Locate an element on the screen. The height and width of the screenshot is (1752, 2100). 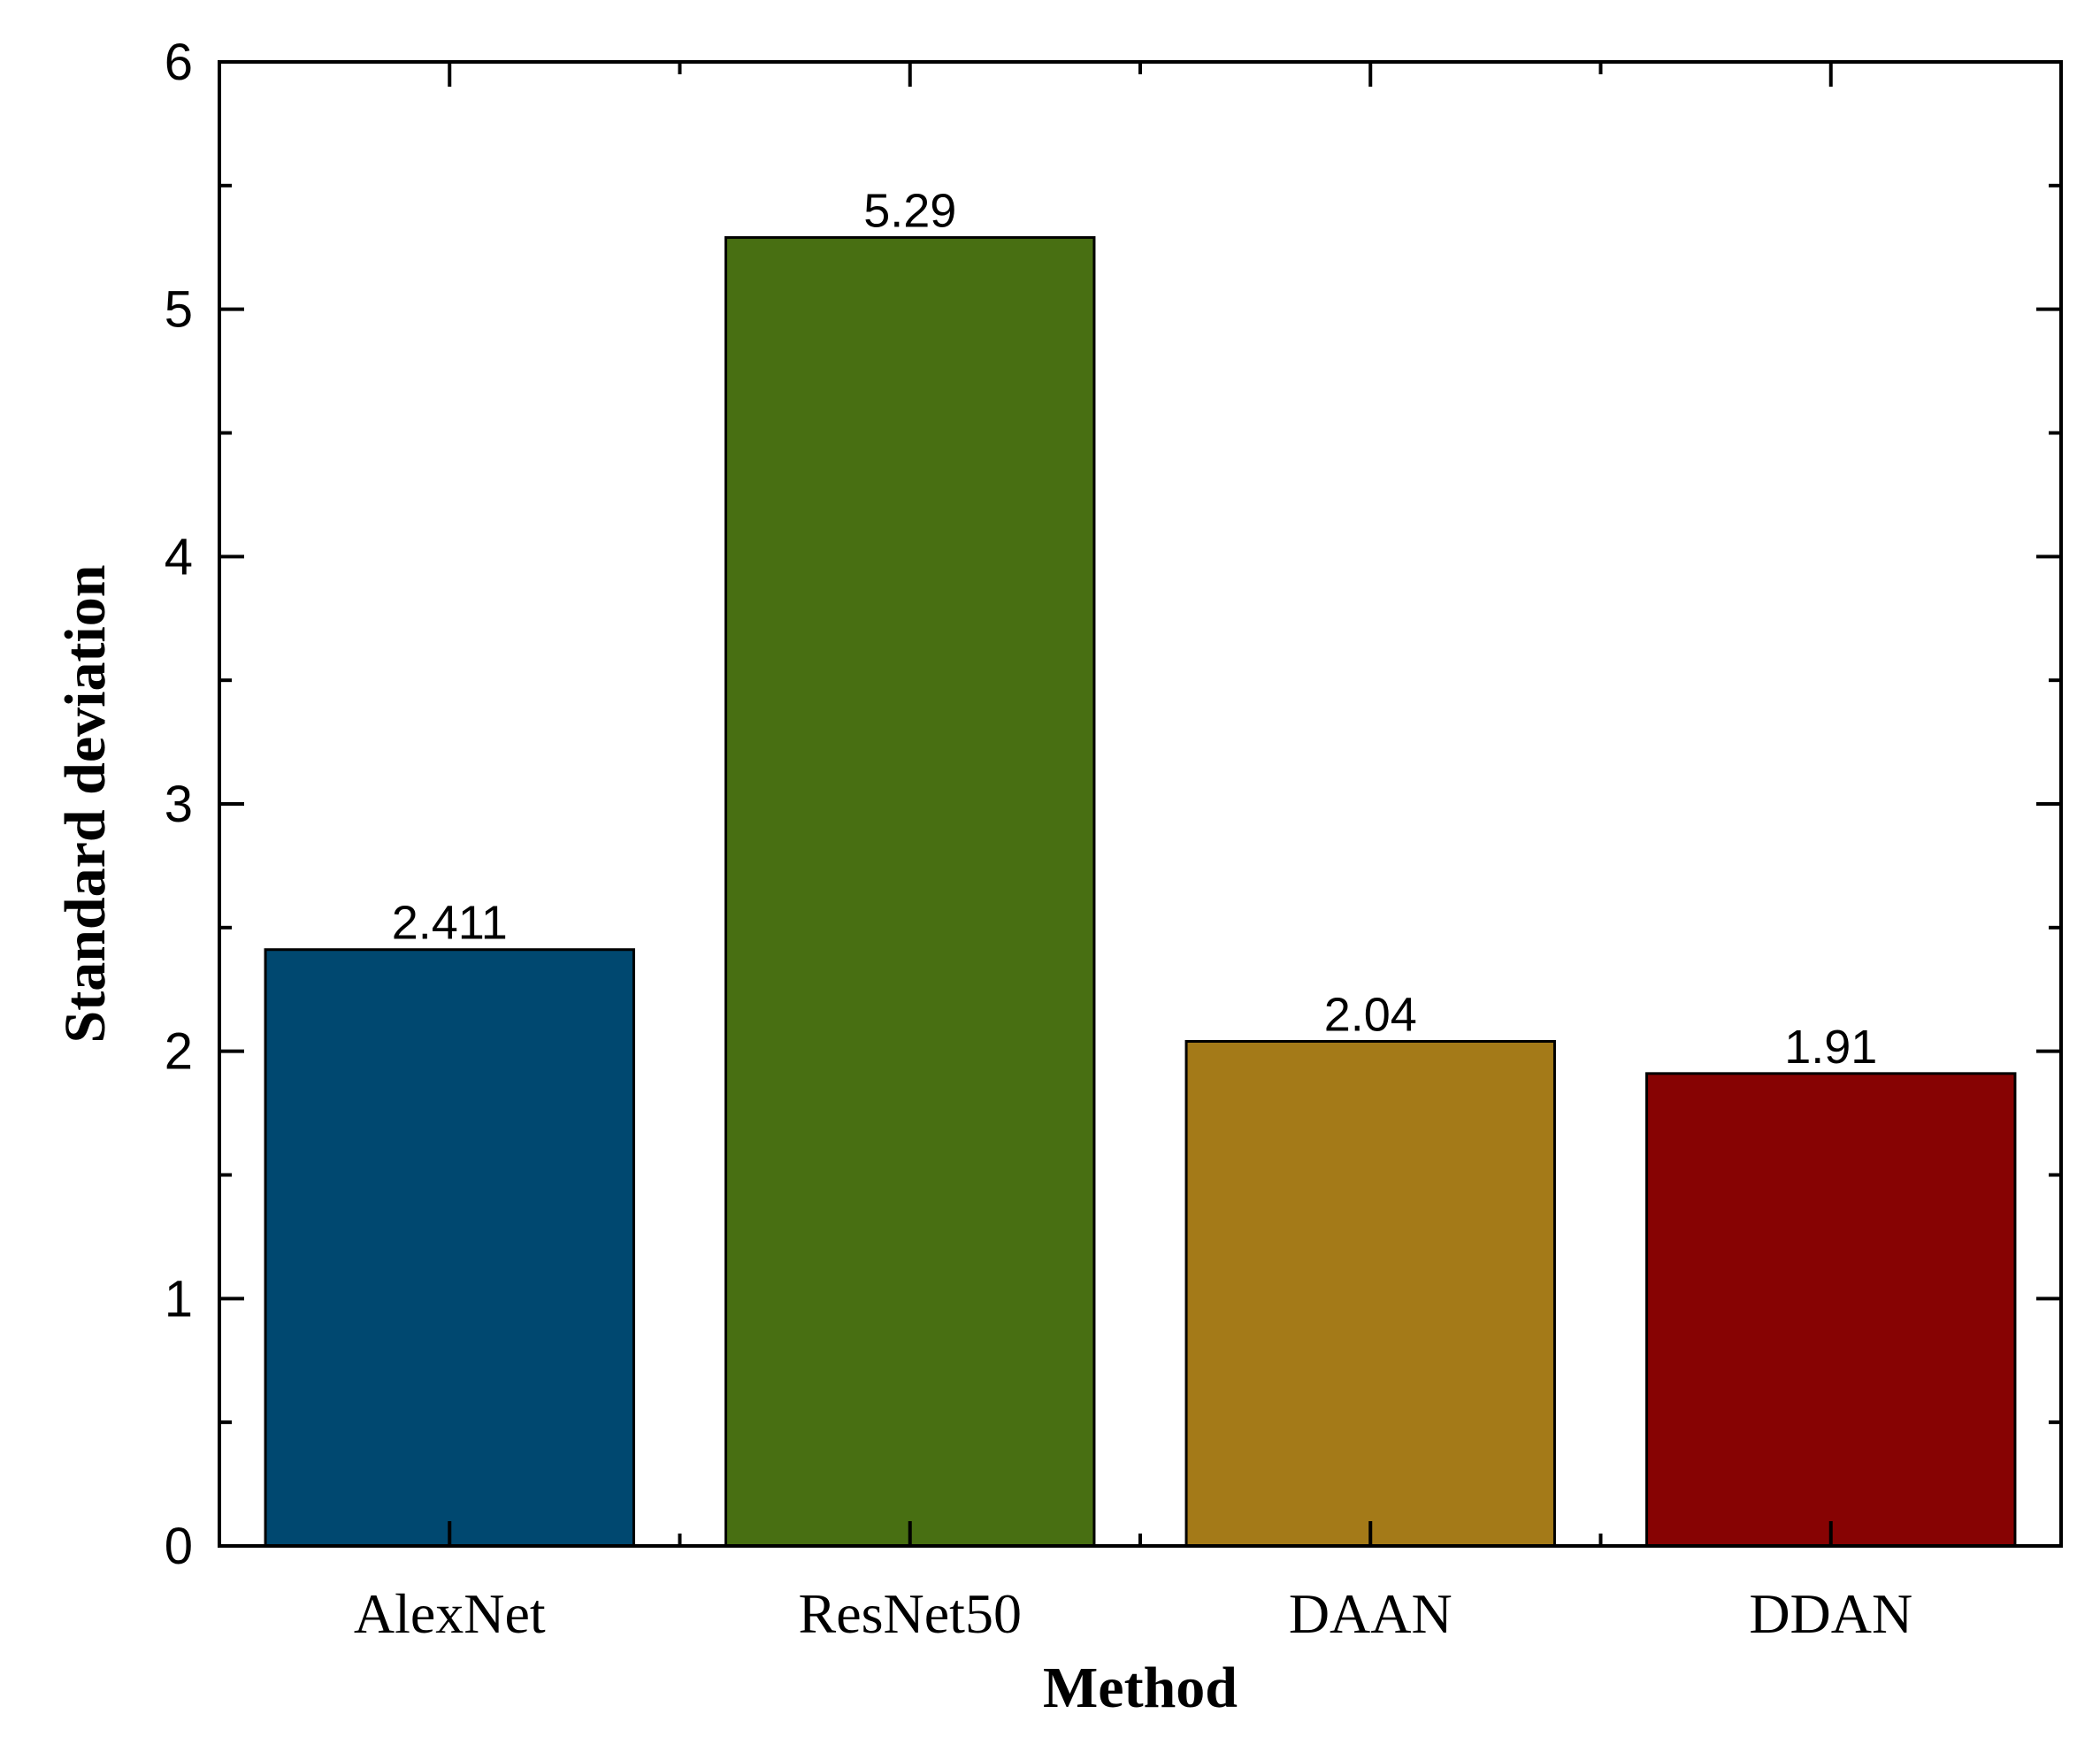
y-tick-label: 1 is located at coordinates (179, 1298).